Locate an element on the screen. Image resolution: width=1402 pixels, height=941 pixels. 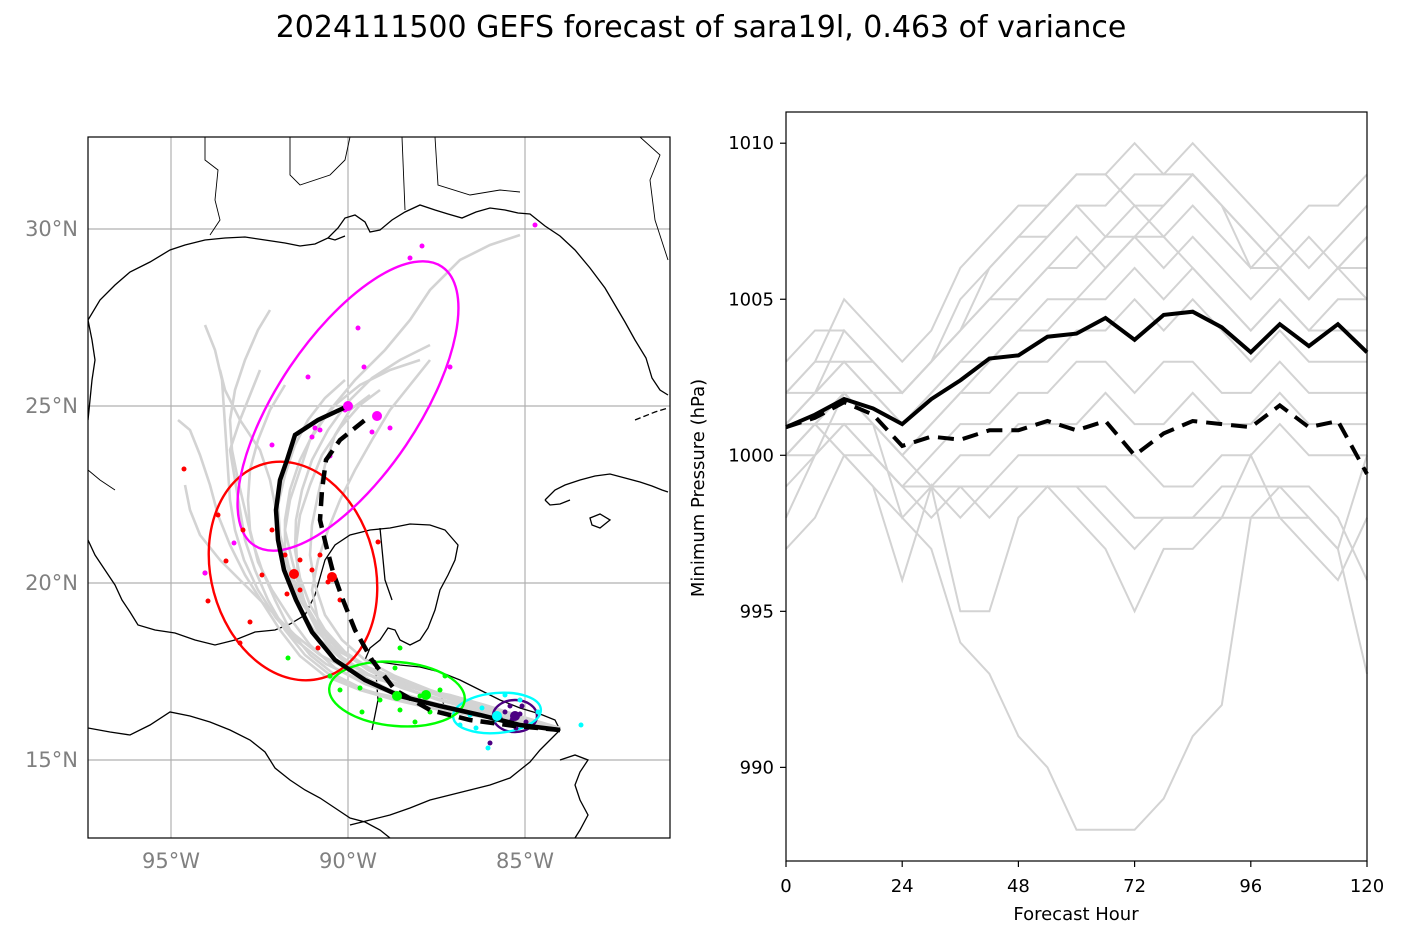
x-ticks: 0 24 48 72 96 120 is located at coordinates (1082, 879).